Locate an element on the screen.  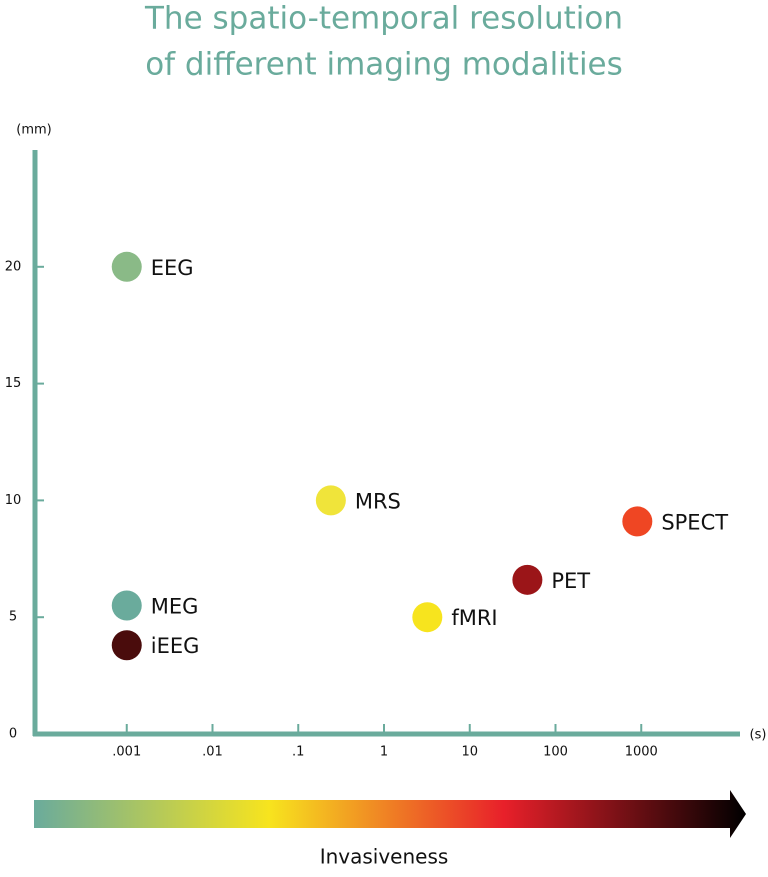
y-axis-label: (mm) is located at coordinates (33, 130).